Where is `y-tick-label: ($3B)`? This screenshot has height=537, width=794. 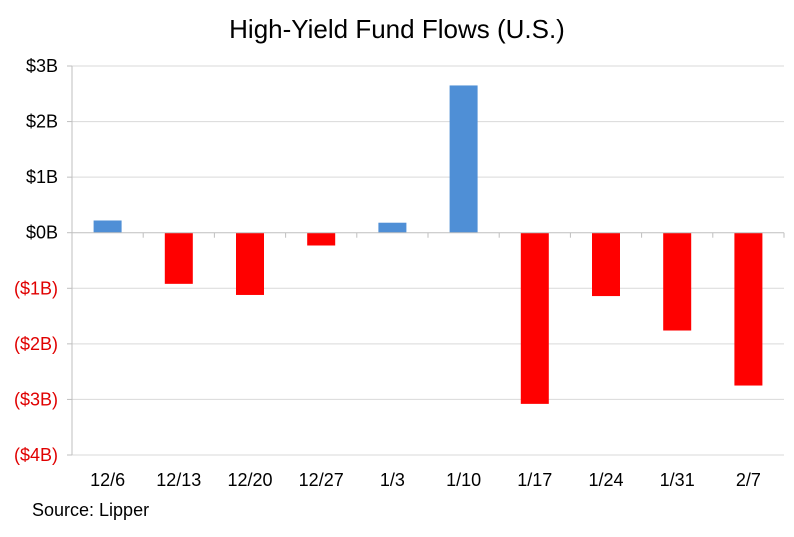 y-tick-label: ($3B) is located at coordinates (36, 399).